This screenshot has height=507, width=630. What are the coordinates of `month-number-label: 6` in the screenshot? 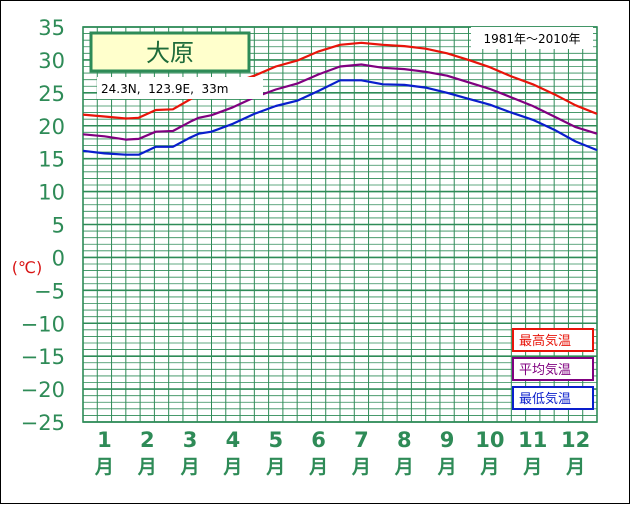 It's located at (318, 440).